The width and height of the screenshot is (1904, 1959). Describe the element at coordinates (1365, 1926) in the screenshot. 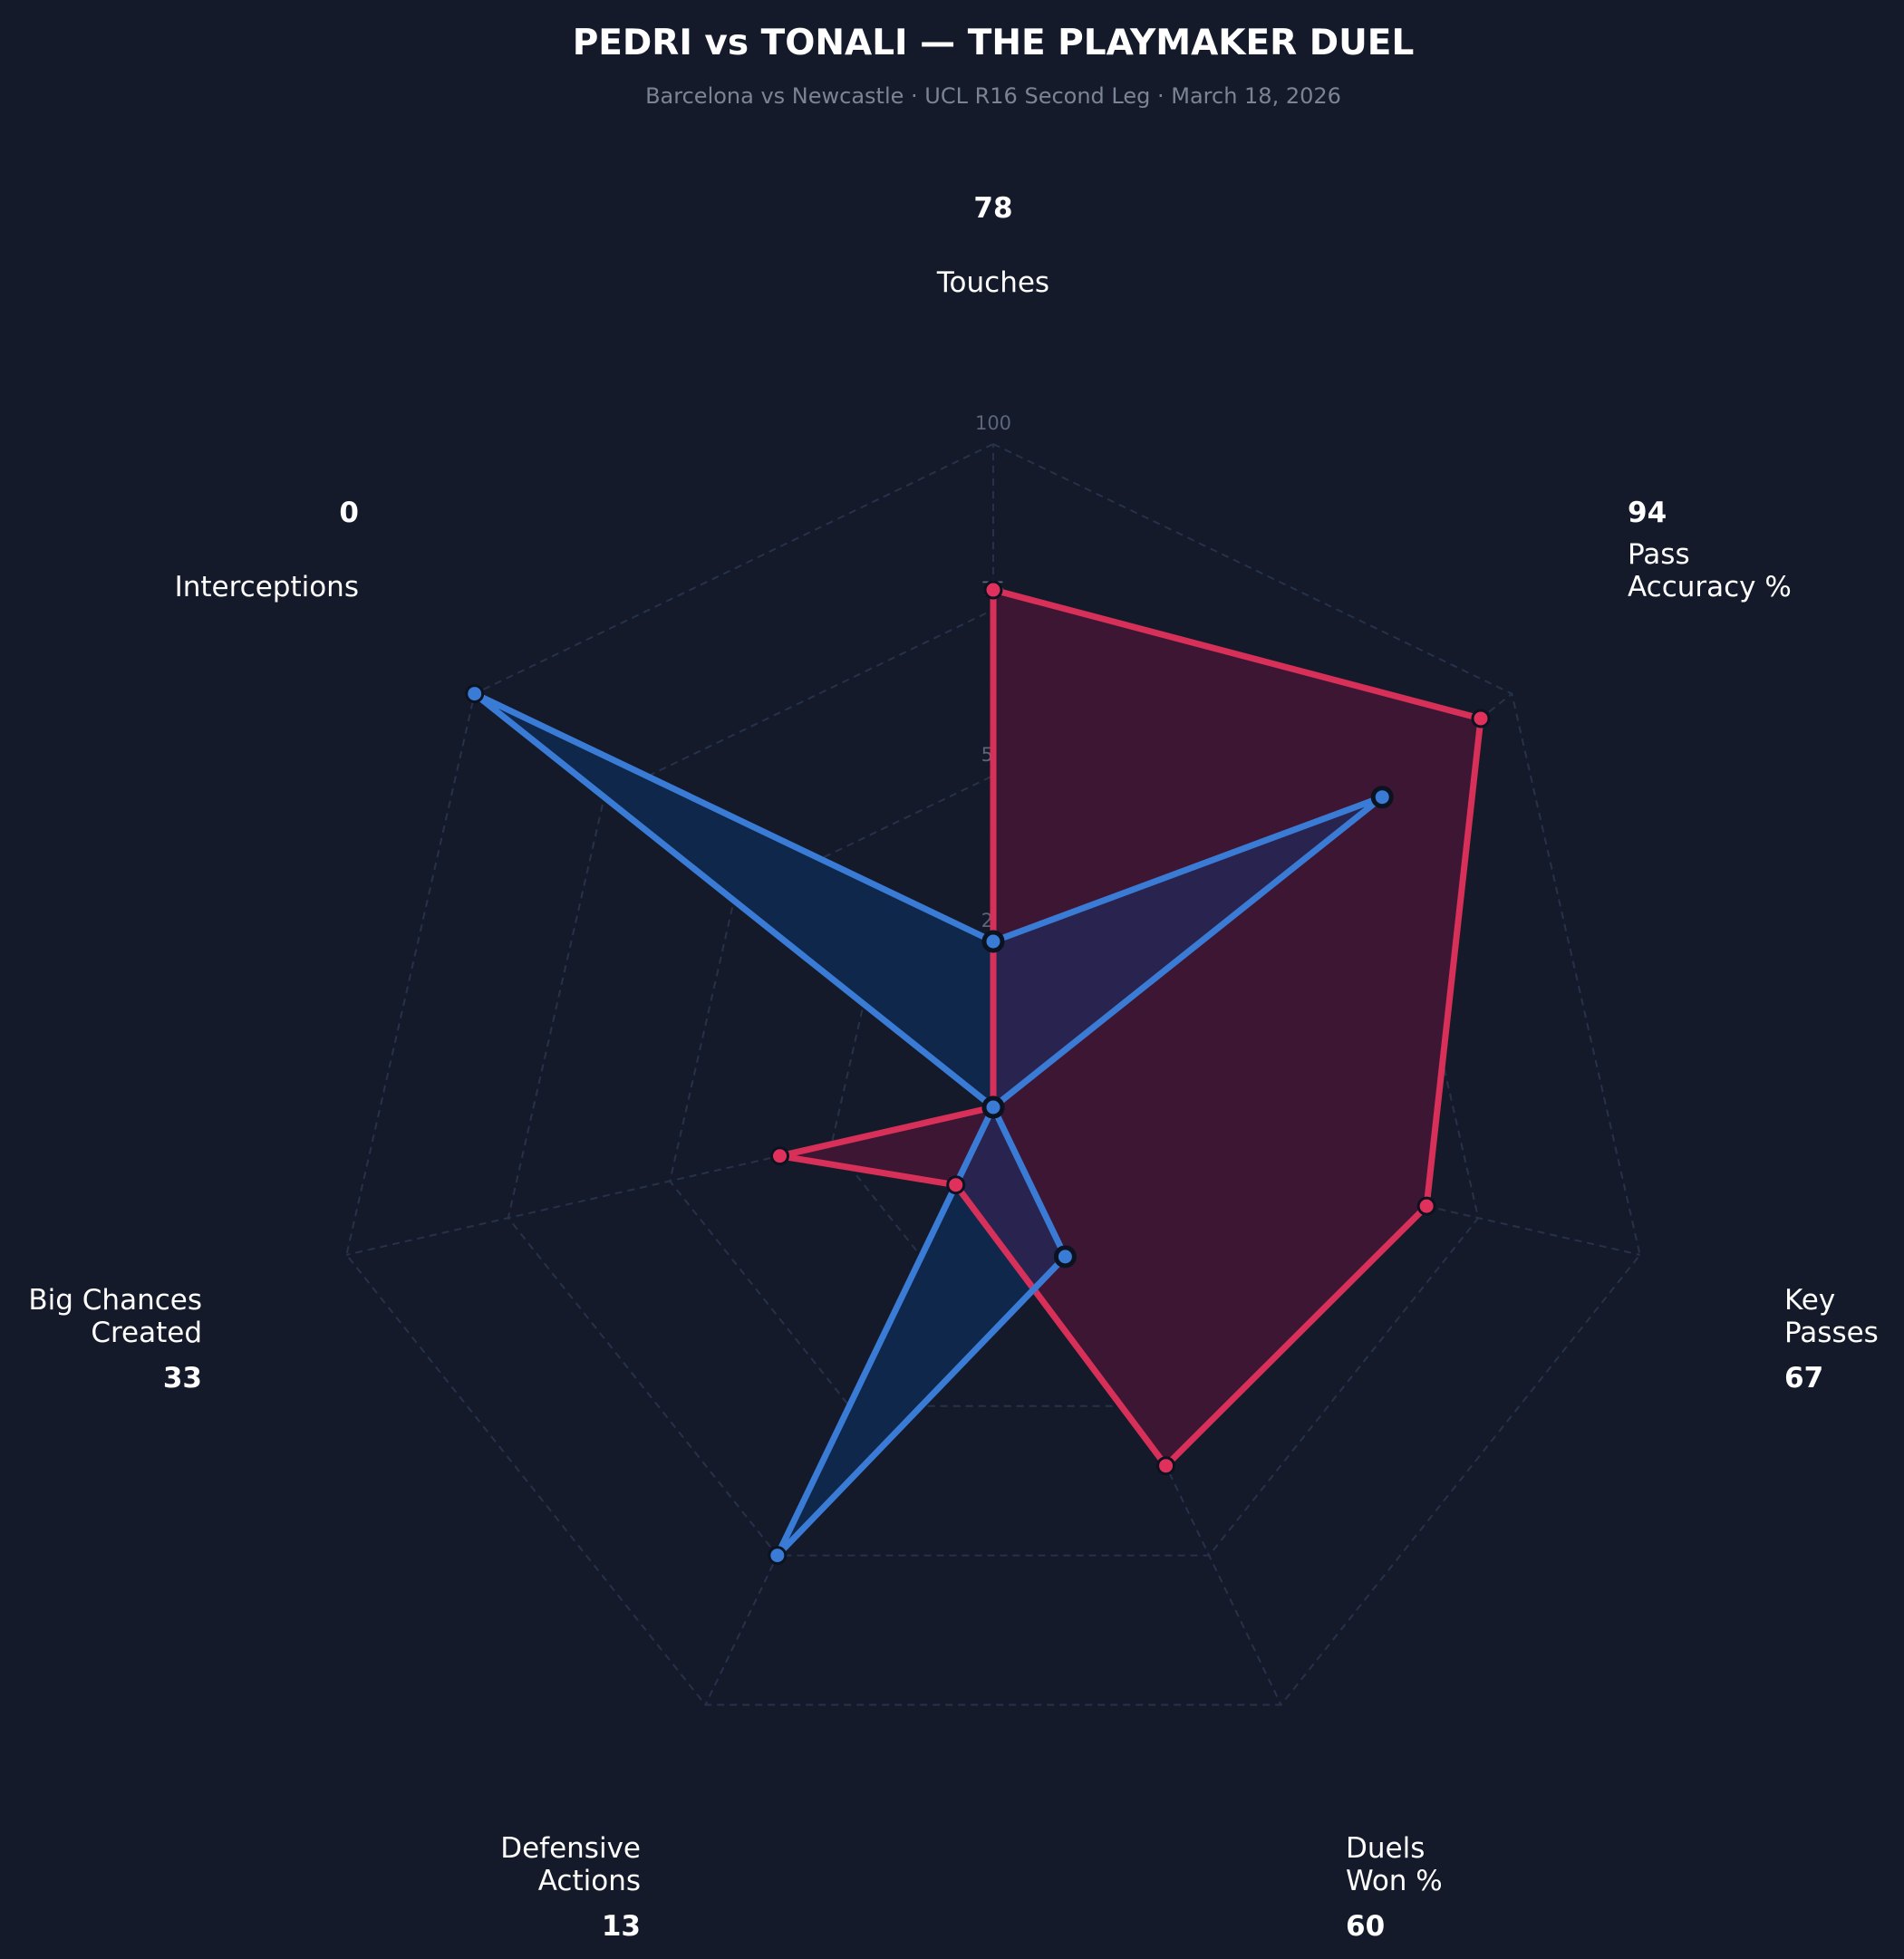

I see `axis-value-duels-won: 60` at that location.